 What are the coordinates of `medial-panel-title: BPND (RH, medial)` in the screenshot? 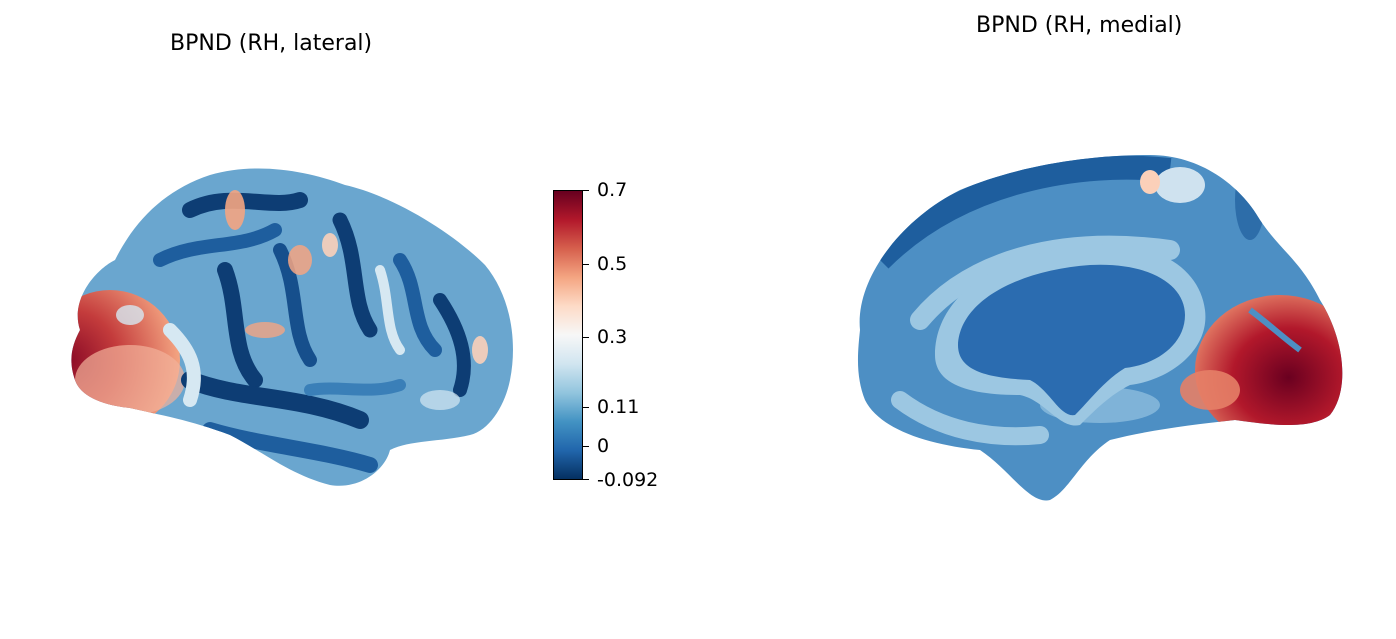 It's located at (1079, 25).